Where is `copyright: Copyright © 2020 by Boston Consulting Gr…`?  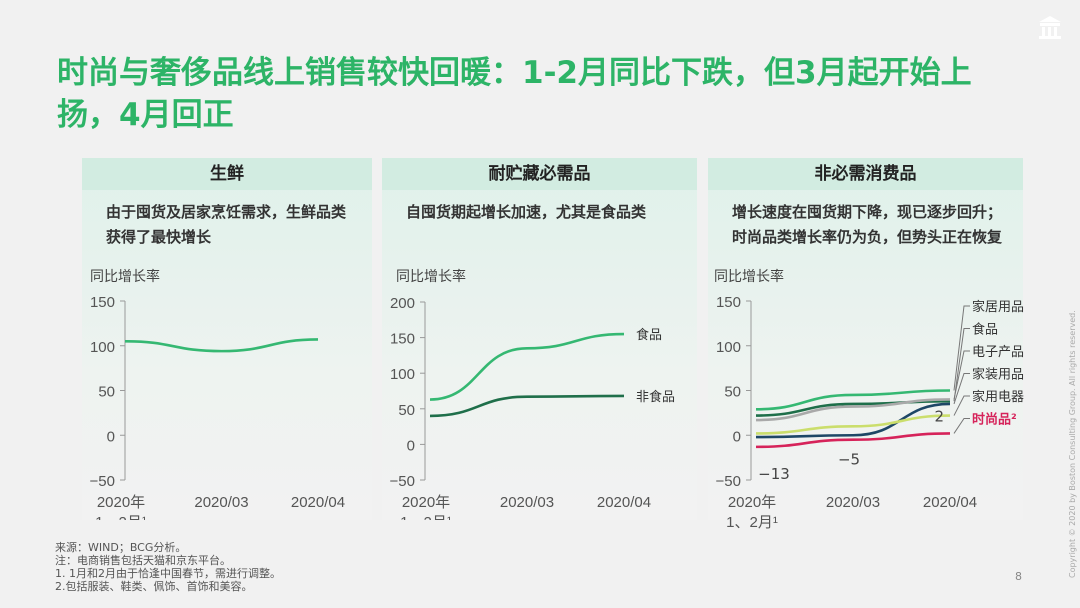
copyright: Copyright © 2020 by Boston Consulting Gr… is located at coordinates (1072, 444).